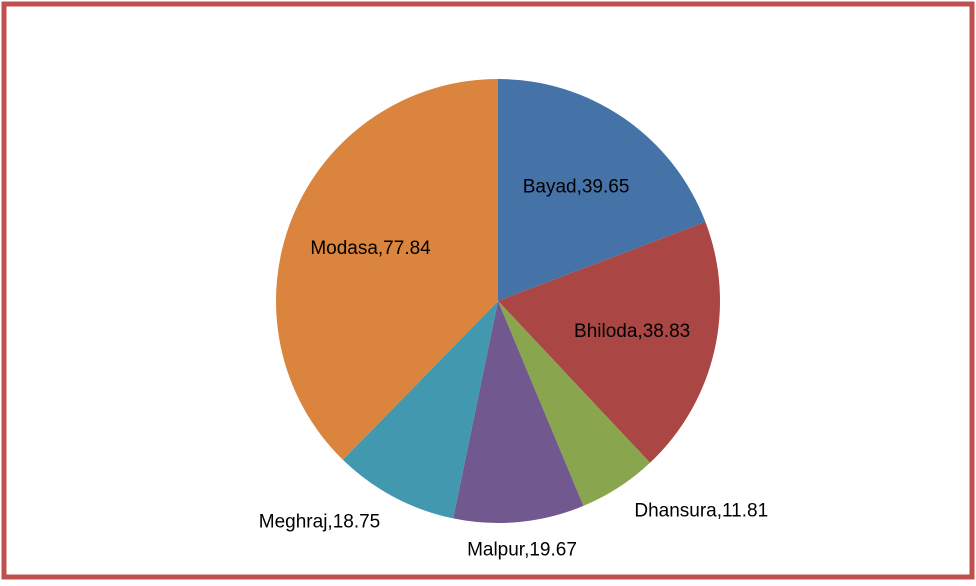  Describe the element at coordinates (576, 187) in the screenshot. I see `slice-label: Bayad,39.65` at that location.